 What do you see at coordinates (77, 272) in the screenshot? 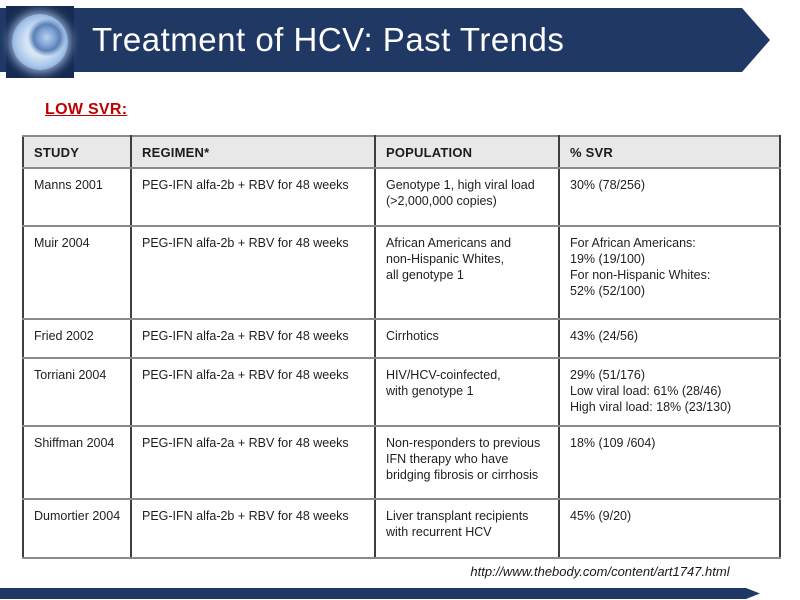
I see `cell-study: Muir 2004` at bounding box center [77, 272].